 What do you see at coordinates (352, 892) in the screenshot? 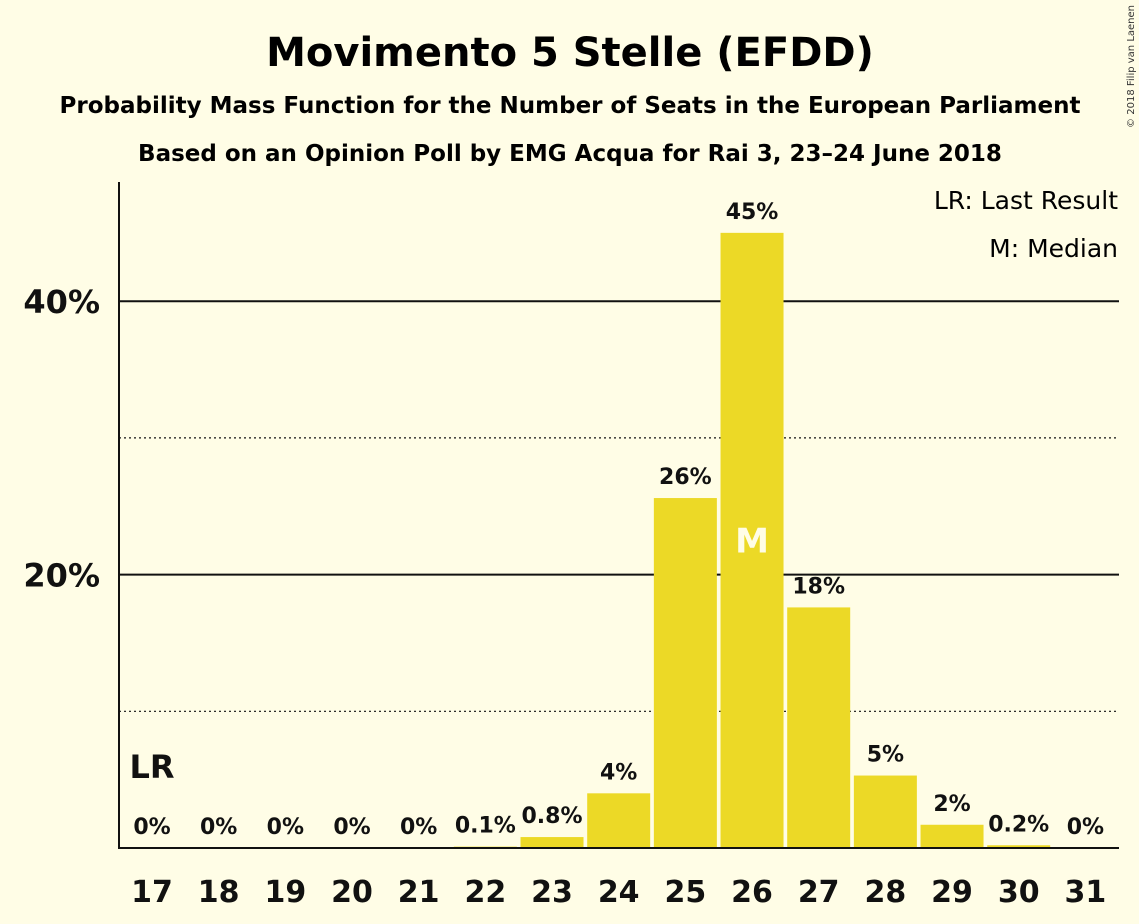
I see `x-tick-label: 20` at bounding box center [352, 892].